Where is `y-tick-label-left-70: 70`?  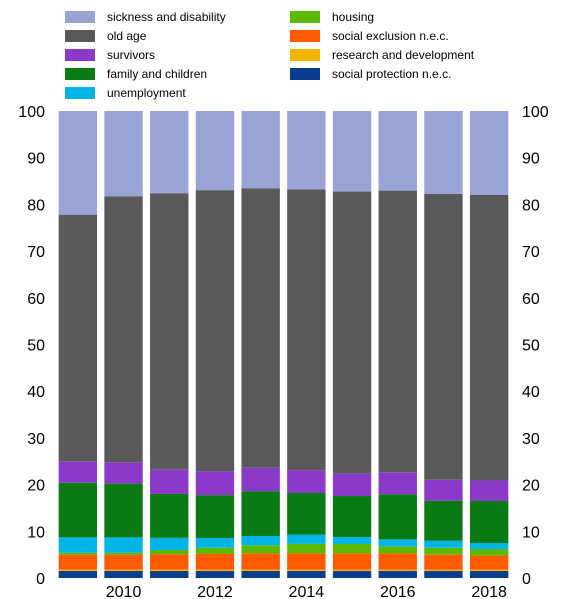
y-tick-label-left-70: 70 is located at coordinates (36, 252).